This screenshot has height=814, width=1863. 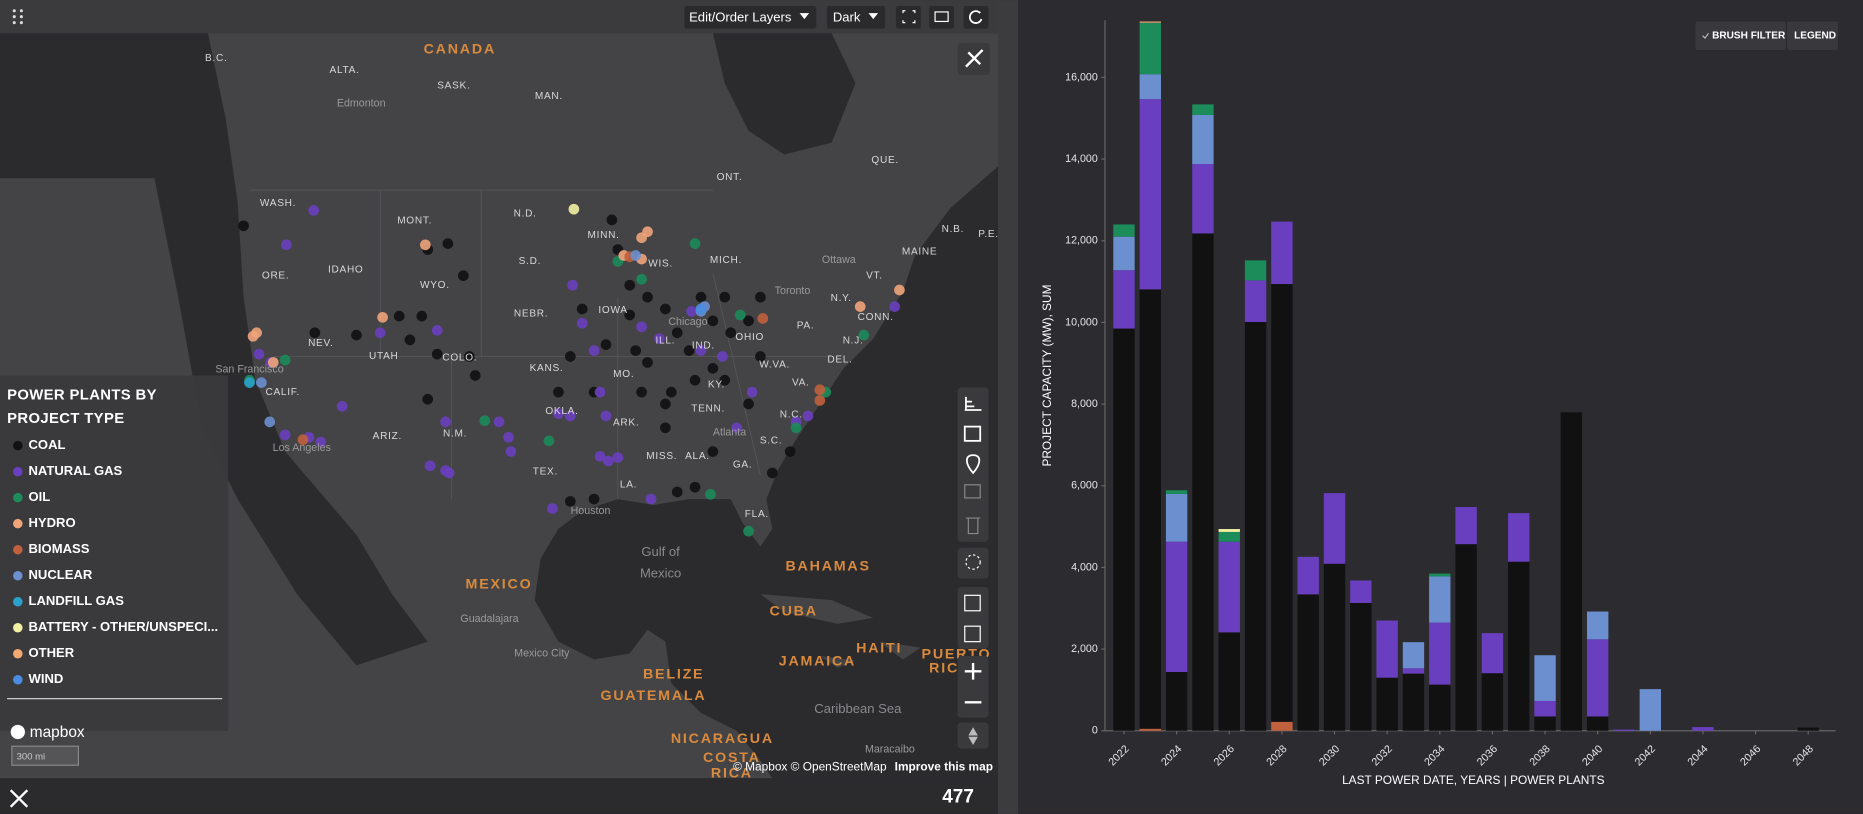 I want to click on ruler-button, so click(x=973, y=403).